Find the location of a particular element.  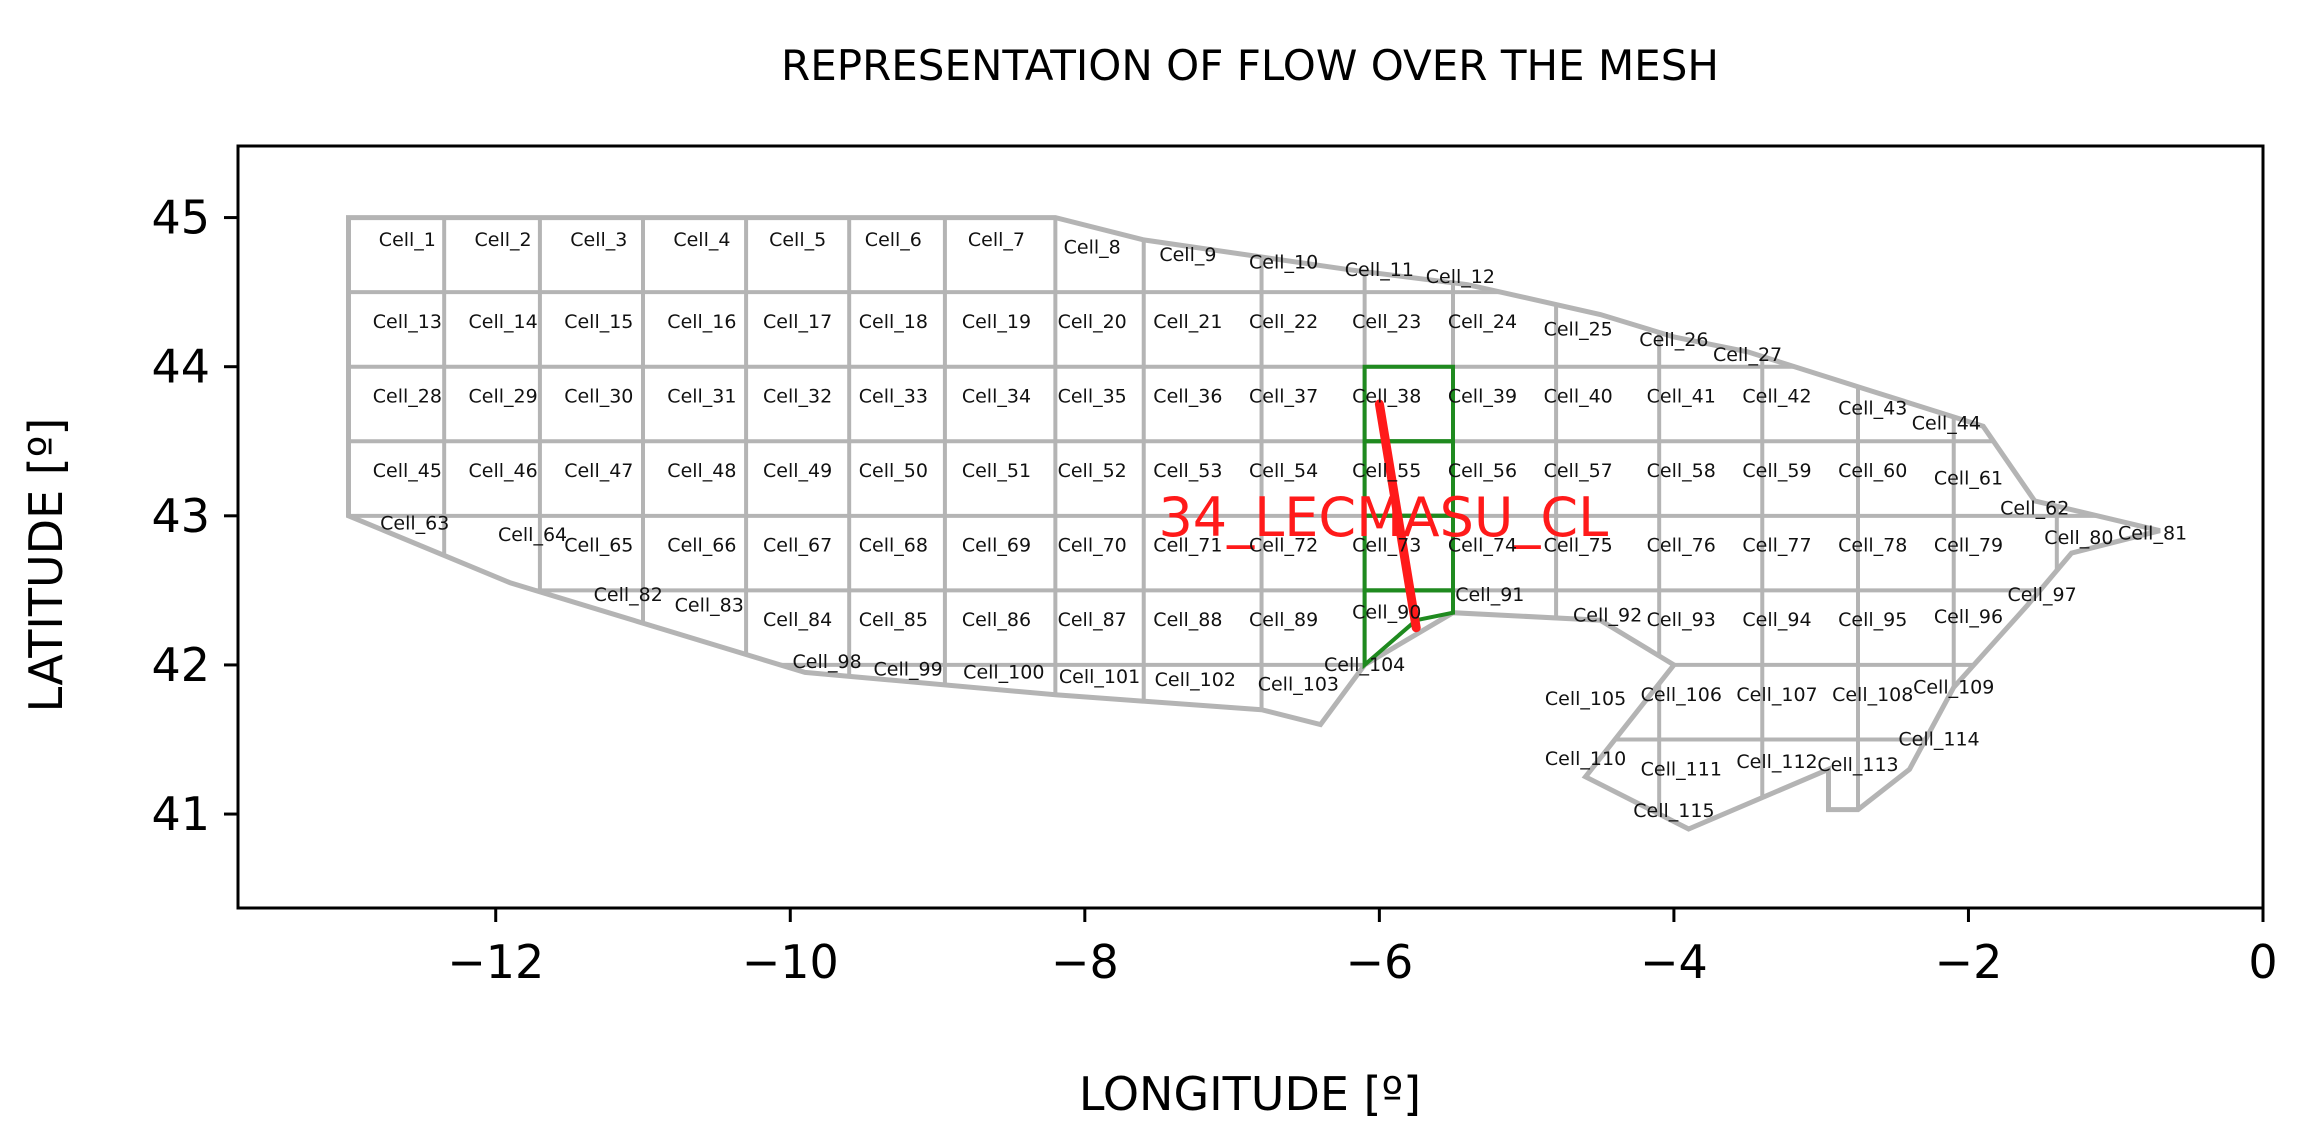

cell-label: Cell_26 is located at coordinates (1673, 340).